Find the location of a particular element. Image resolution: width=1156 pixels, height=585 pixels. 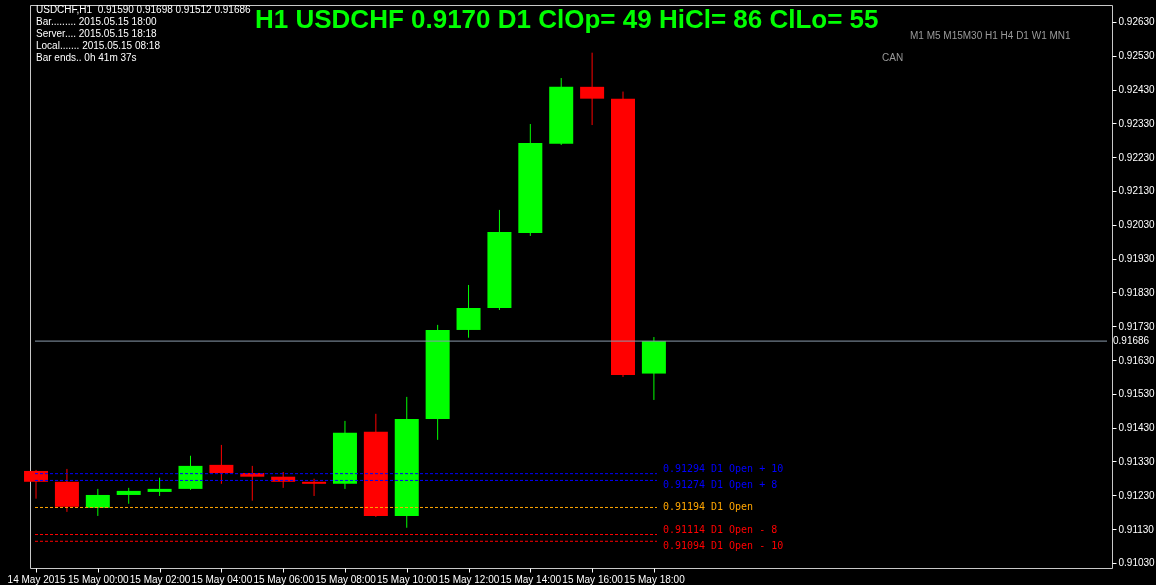

annotation: Server.... 2015.05.15 18:18 is located at coordinates (97, 34).